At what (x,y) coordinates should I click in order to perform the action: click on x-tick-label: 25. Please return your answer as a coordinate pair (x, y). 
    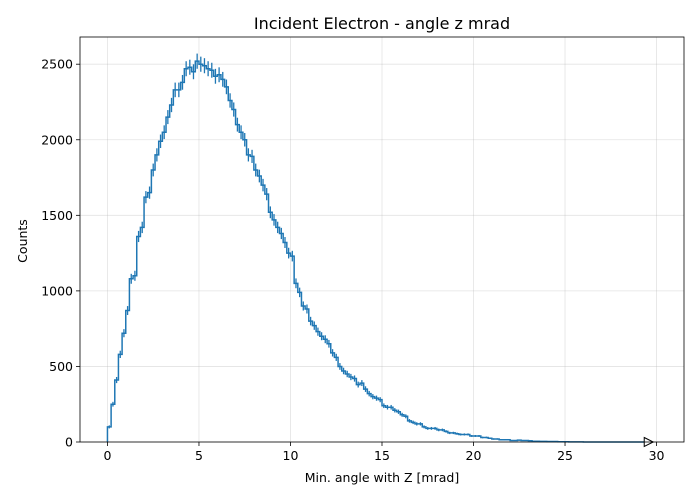
    Looking at the image, I should click on (565, 455).